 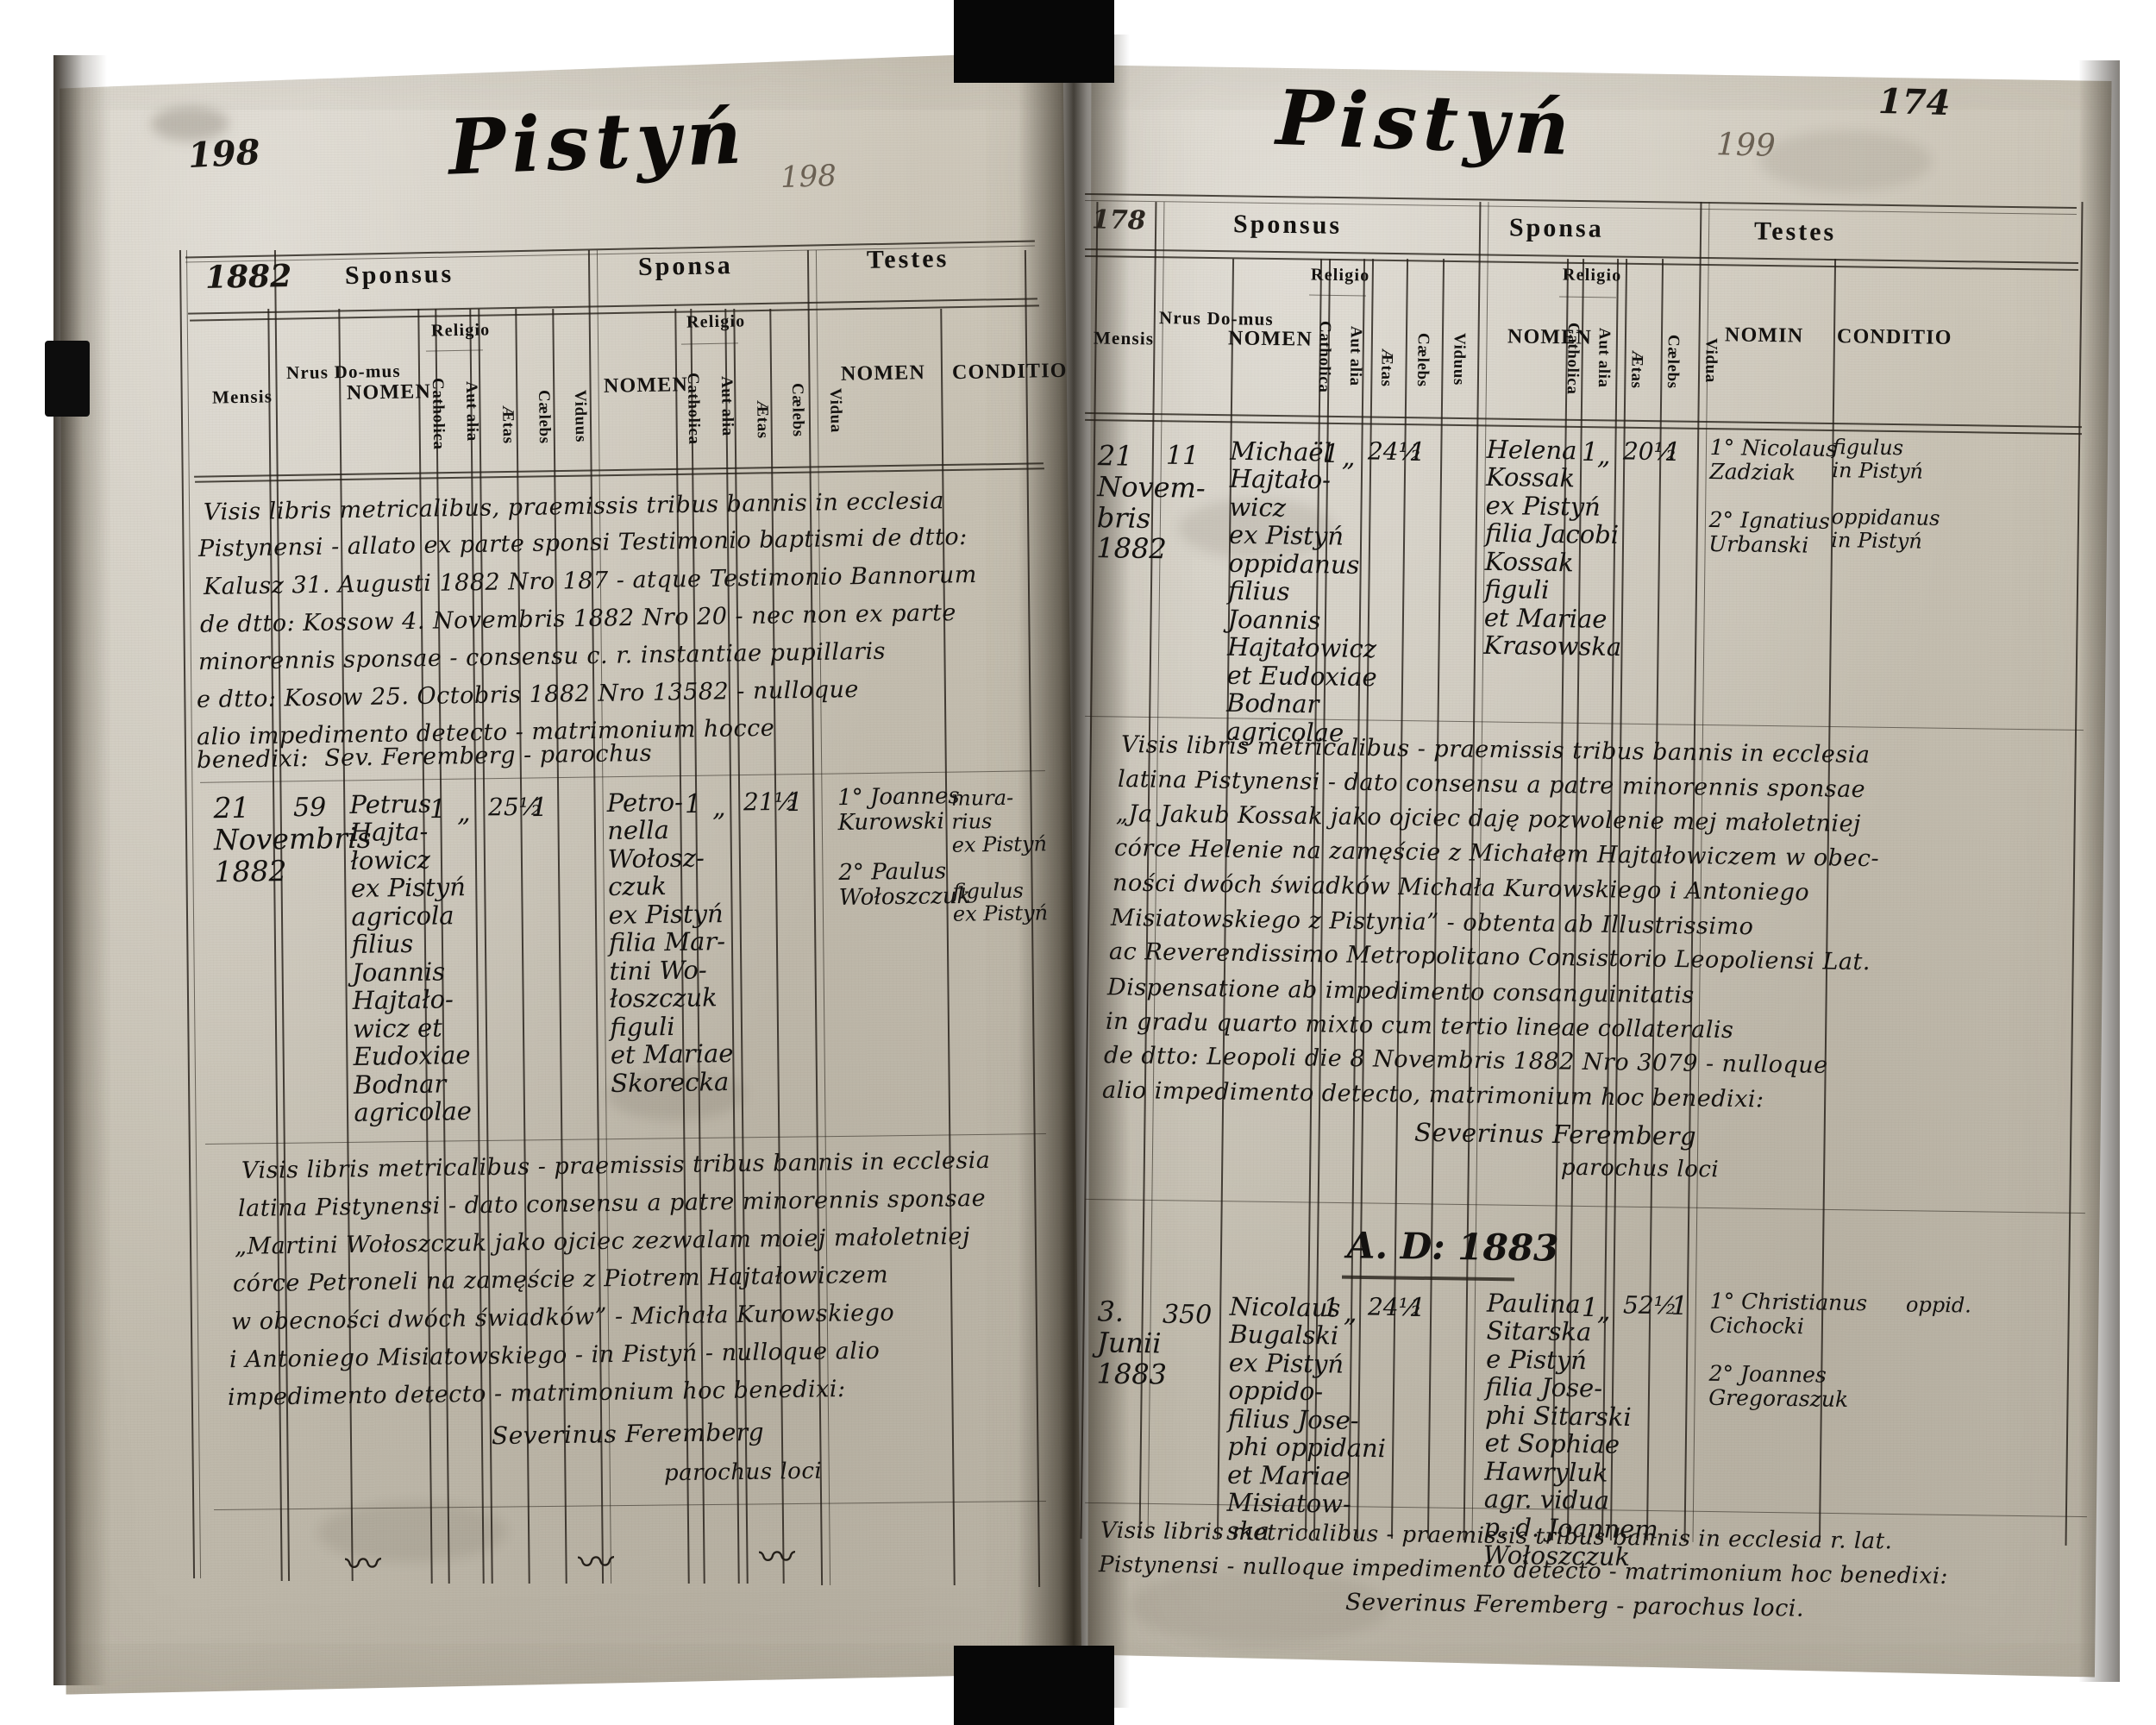 What do you see at coordinates (580, 416) in the screenshot?
I see `column-viduus-sponsus-left: Viduus` at bounding box center [580, 416].